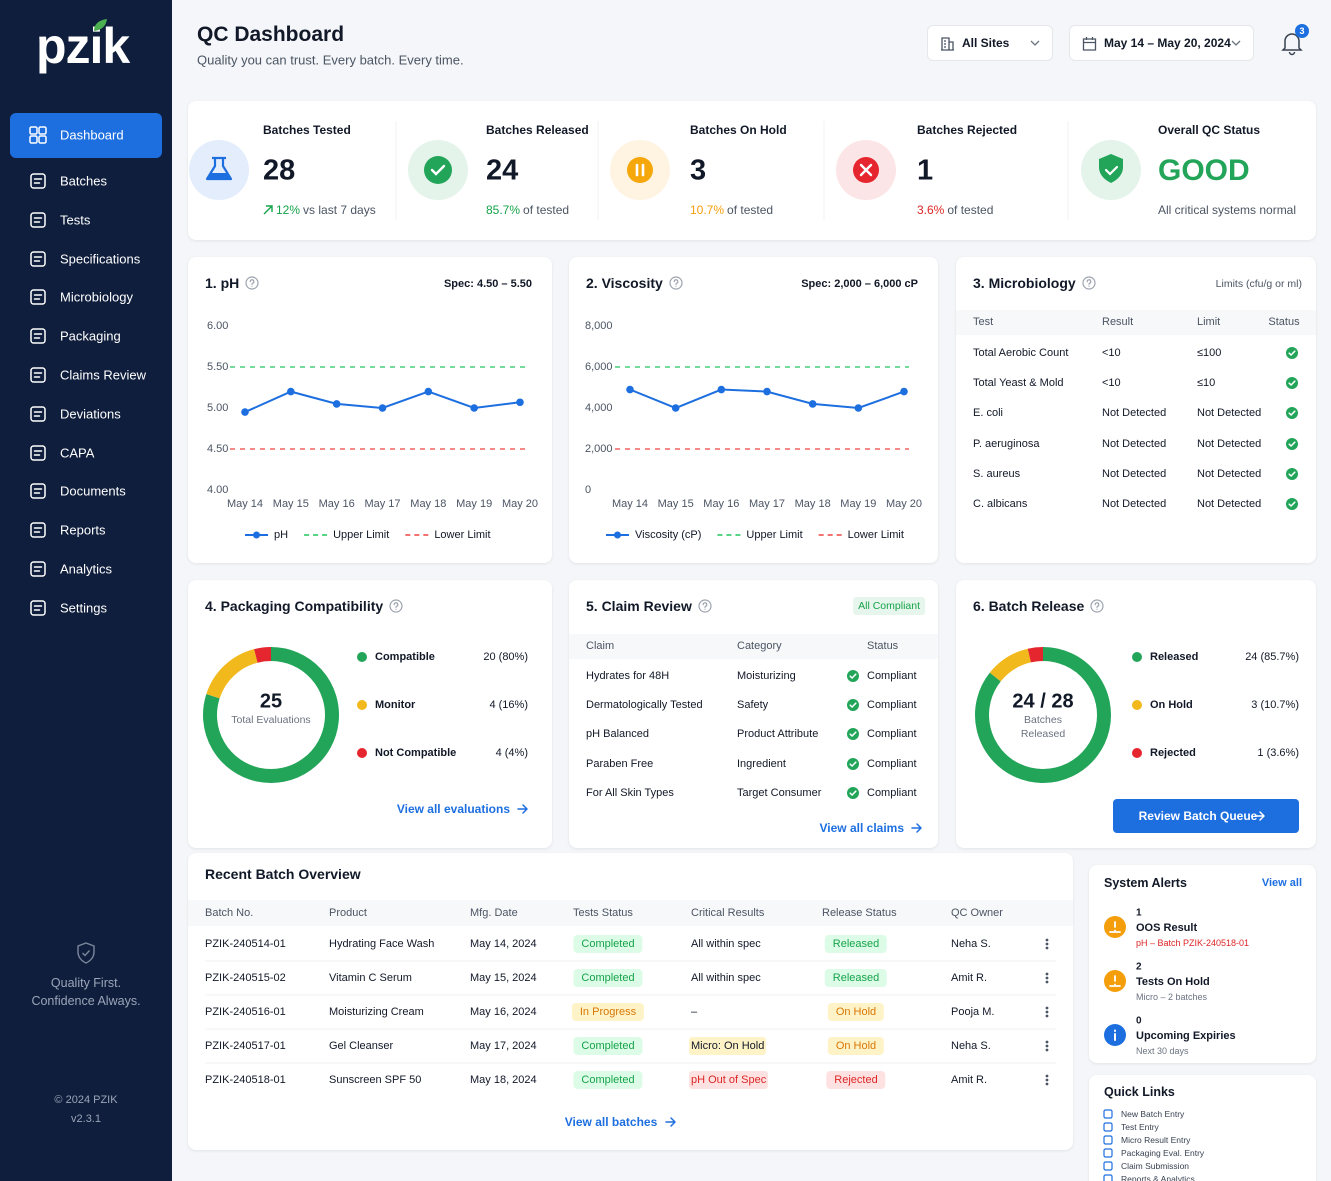 The height and width of the screenshot is (1181, 1331). What do you see at coordinates (508, 705) in the screenshot?
I see `legend-value: 4 (16%)` at bounding box center [508, 705].